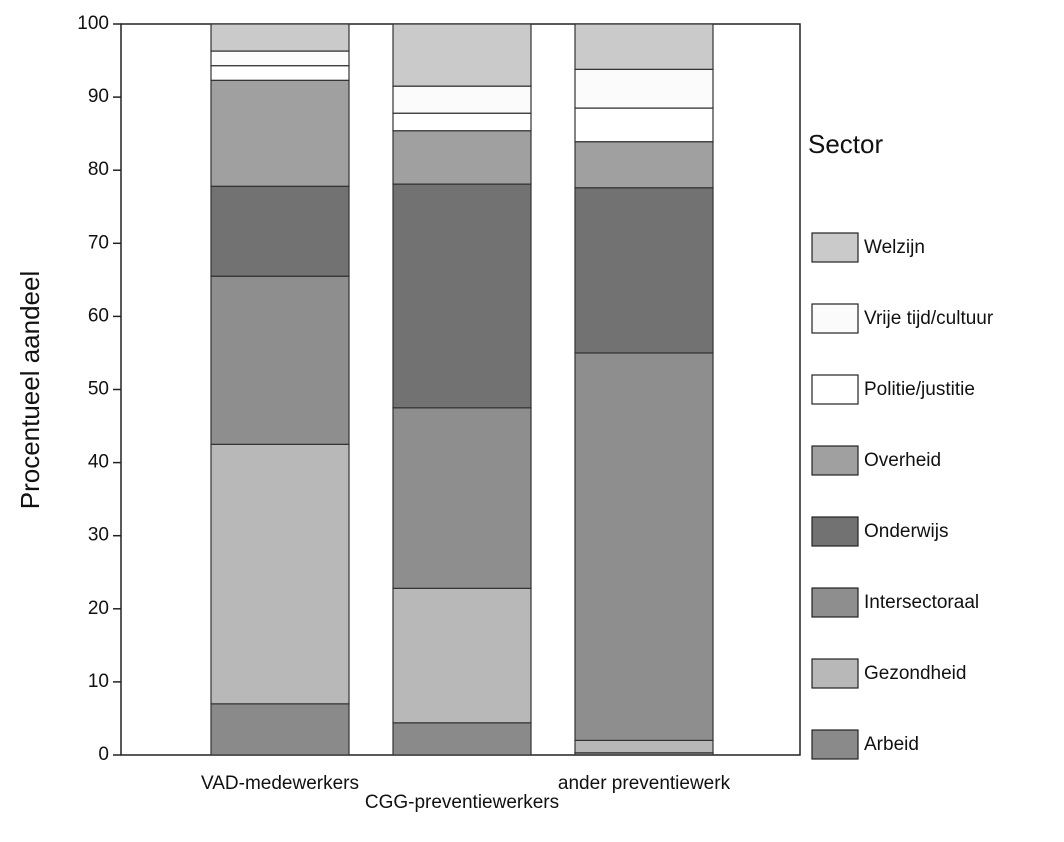 Image resolution: width=1064 pixels, height=842 pixels. I want to click on y-tick-label: 100, so click(93, 23).